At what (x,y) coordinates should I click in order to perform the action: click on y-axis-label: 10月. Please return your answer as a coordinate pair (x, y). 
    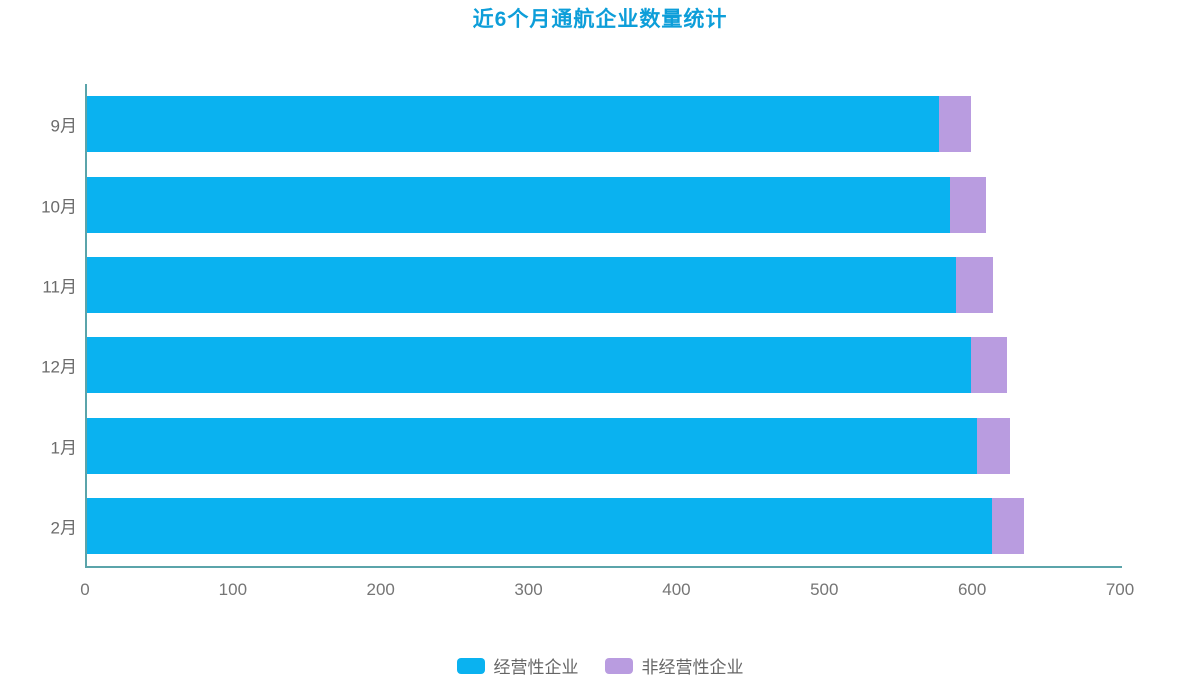
    Looking at the image, I should click on (59, 206).